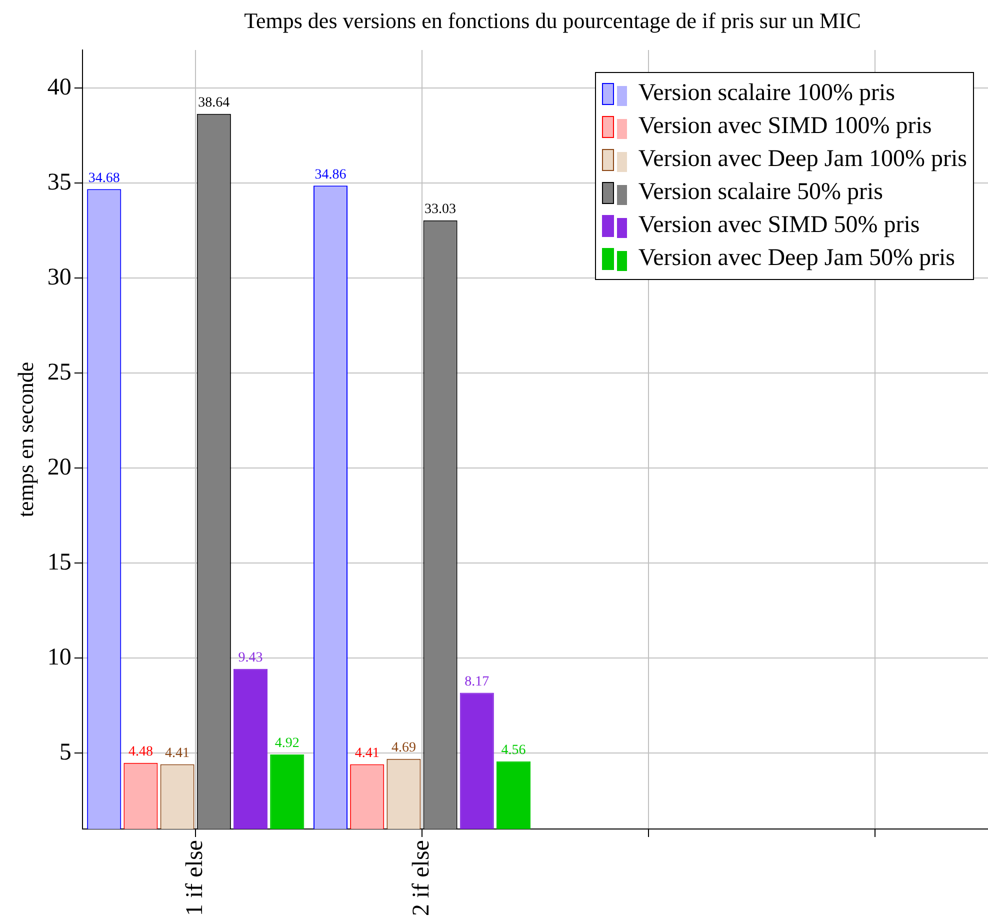 This screenshot has height=919, width=988. What do you see at coordinates (214, 103) in the screenshot?
I see `data-label: 38.64` at bounding box center [214, 103].